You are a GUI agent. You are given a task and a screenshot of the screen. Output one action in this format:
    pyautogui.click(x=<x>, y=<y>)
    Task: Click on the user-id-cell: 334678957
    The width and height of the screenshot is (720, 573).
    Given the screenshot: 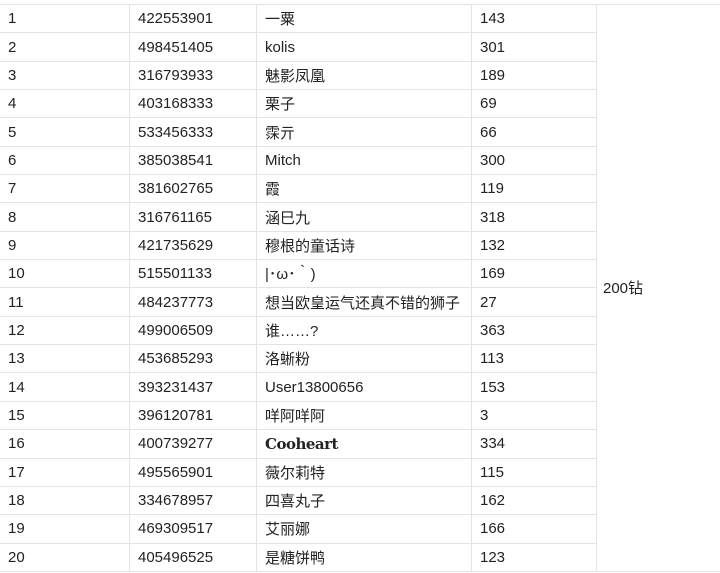 What is the action you would take?
    pyautogui.click(x=193, y=500)
    